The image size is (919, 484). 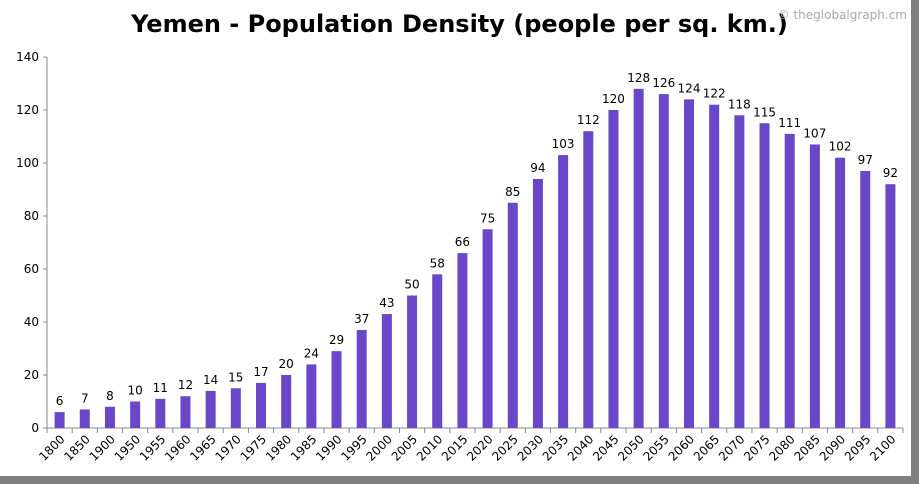 I want to click on y-tick-label: 40, so click(x=31, y=322).